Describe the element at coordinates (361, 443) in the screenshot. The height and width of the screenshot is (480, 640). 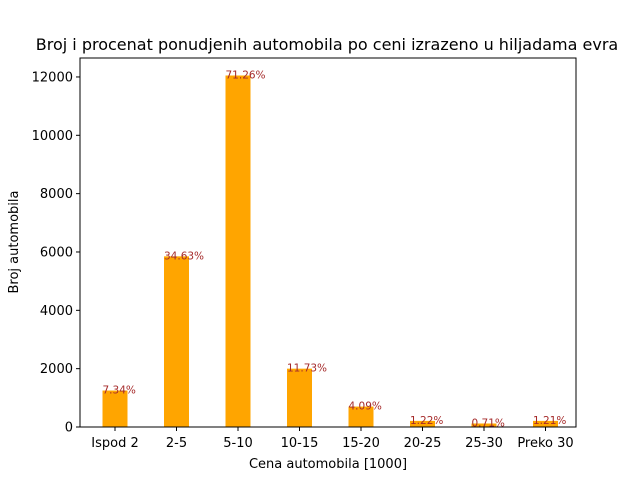
I see `x-tick-label-4: 15-20` at that location.